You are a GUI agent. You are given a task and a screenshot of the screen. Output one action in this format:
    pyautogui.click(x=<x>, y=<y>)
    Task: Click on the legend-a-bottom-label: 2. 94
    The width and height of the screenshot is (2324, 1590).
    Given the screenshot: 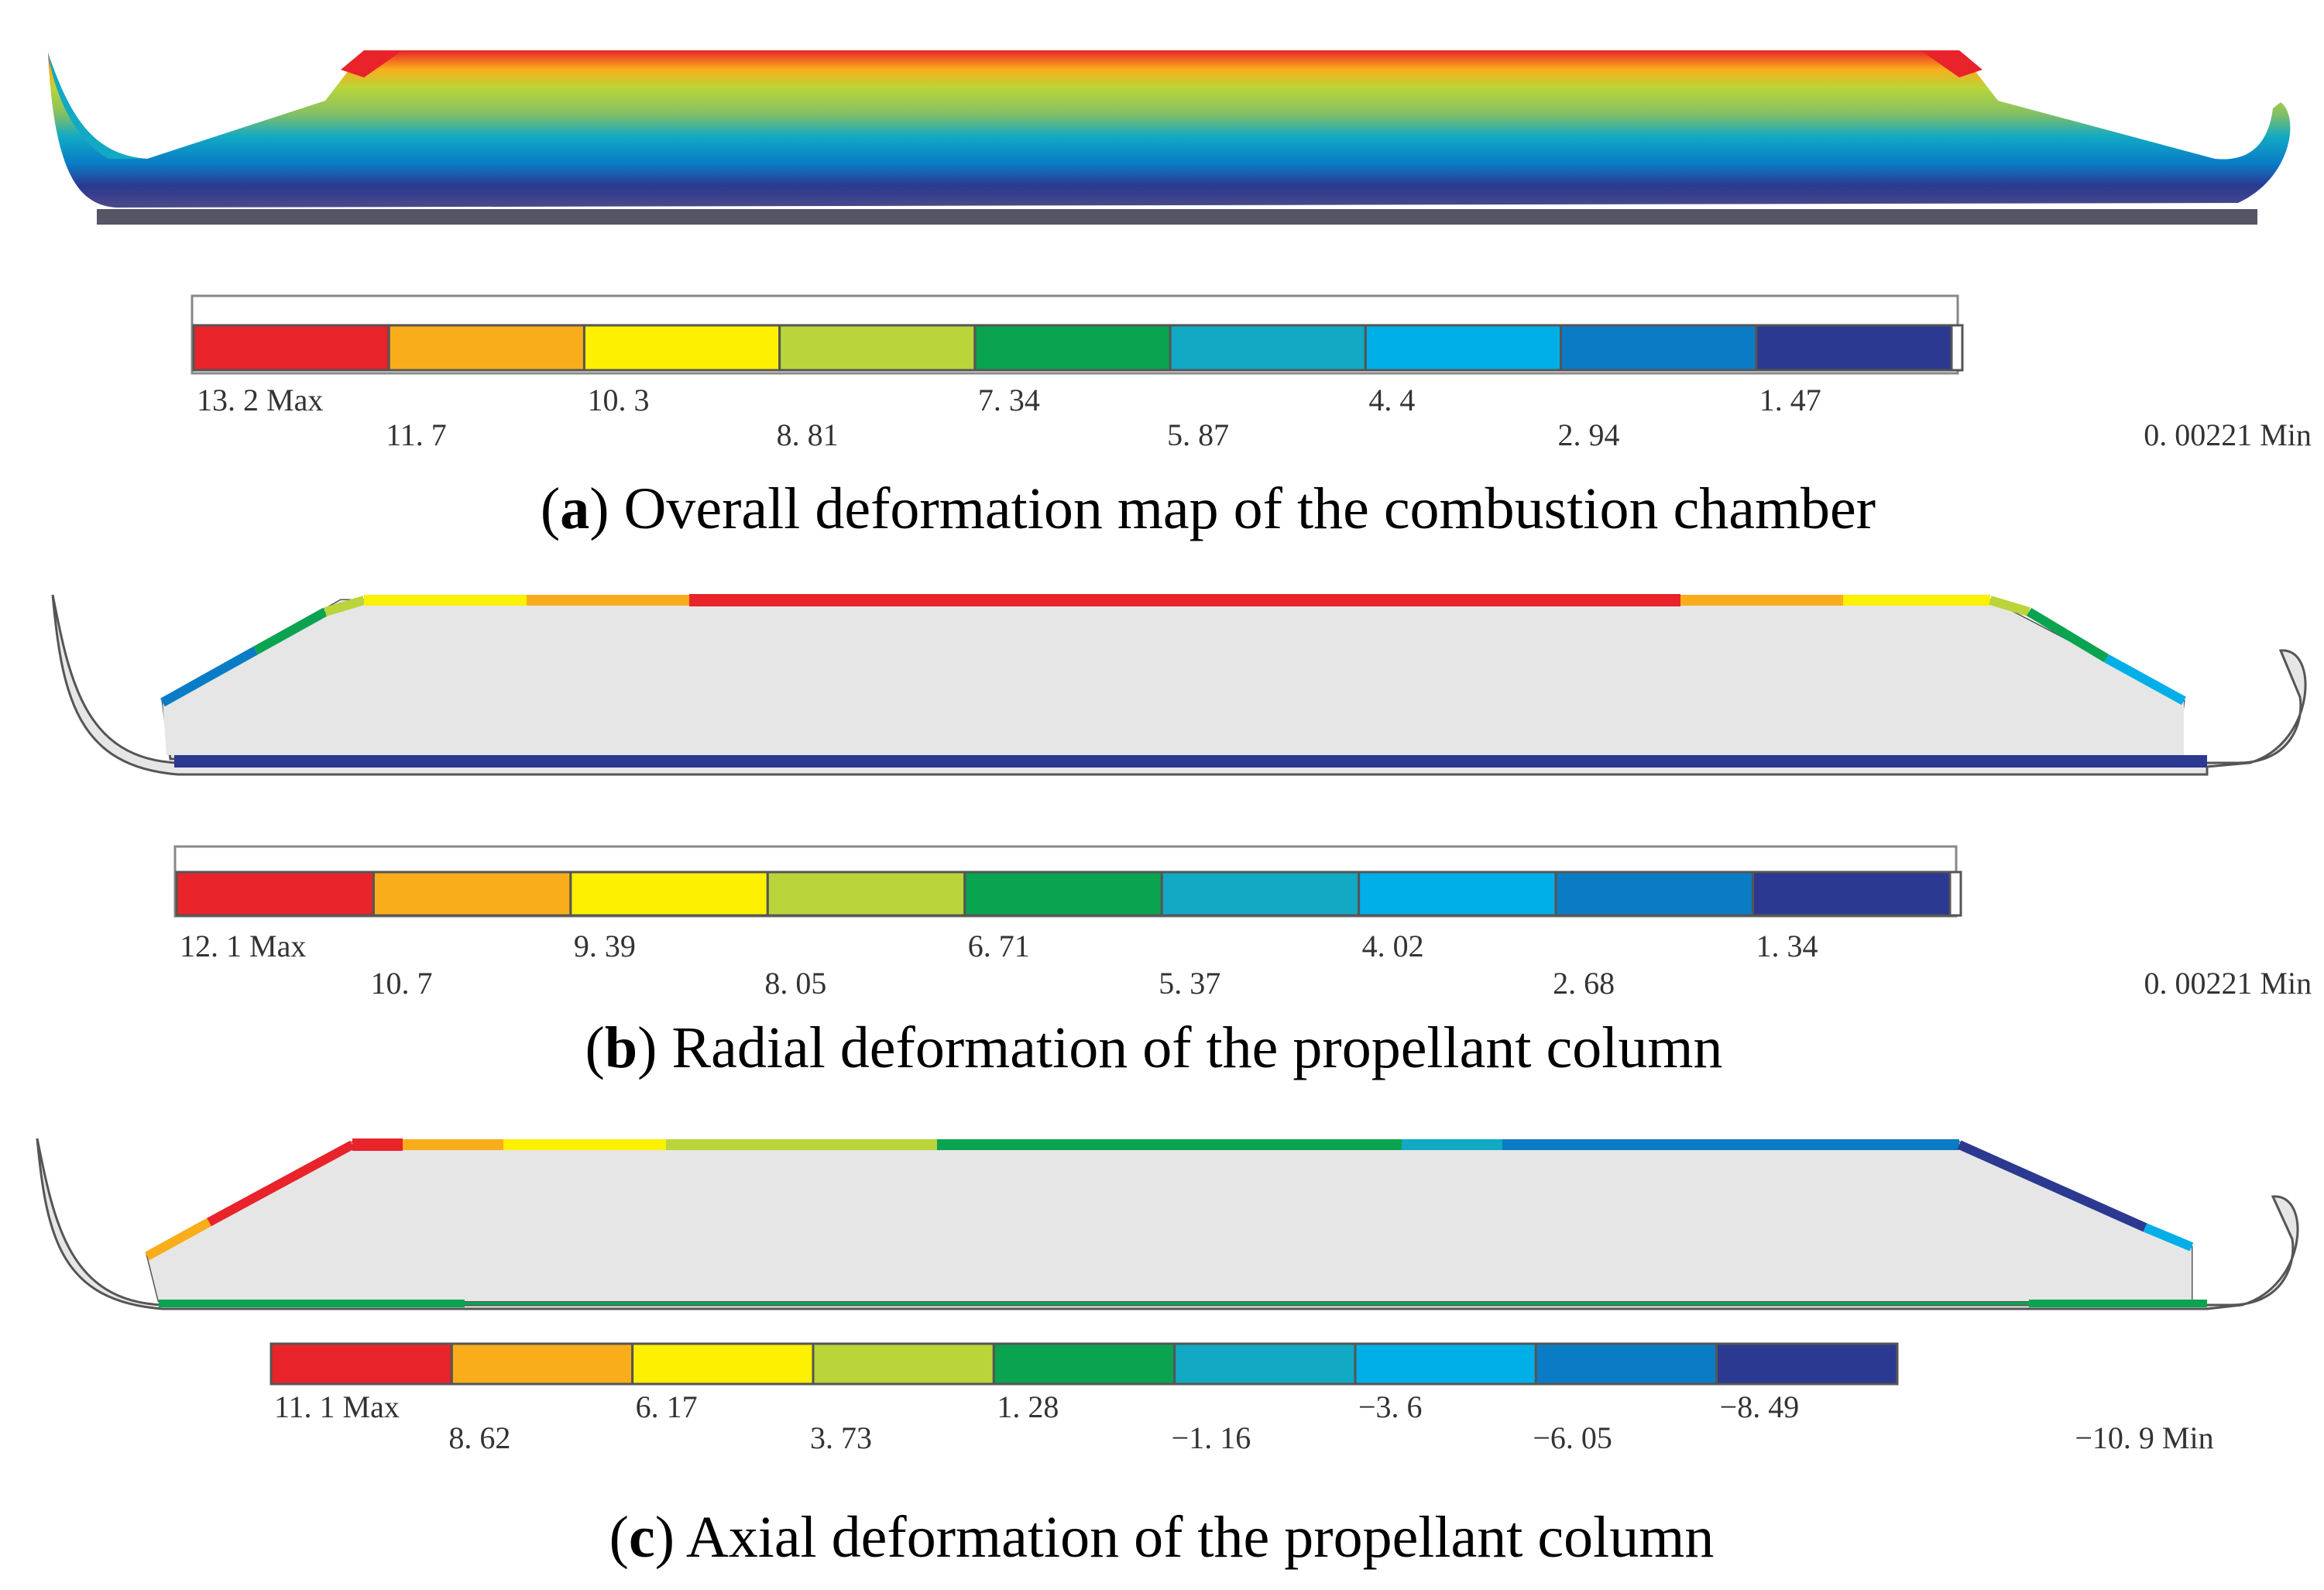 What is the action you would take?
    pyautogui.click(x=1589, y=434)
    